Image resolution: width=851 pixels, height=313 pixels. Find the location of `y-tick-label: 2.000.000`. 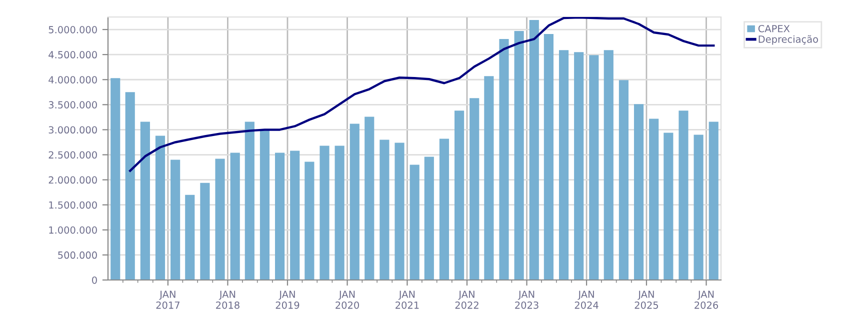

y-tick-label: 2.000.000 is located at coordinates (72, 180).